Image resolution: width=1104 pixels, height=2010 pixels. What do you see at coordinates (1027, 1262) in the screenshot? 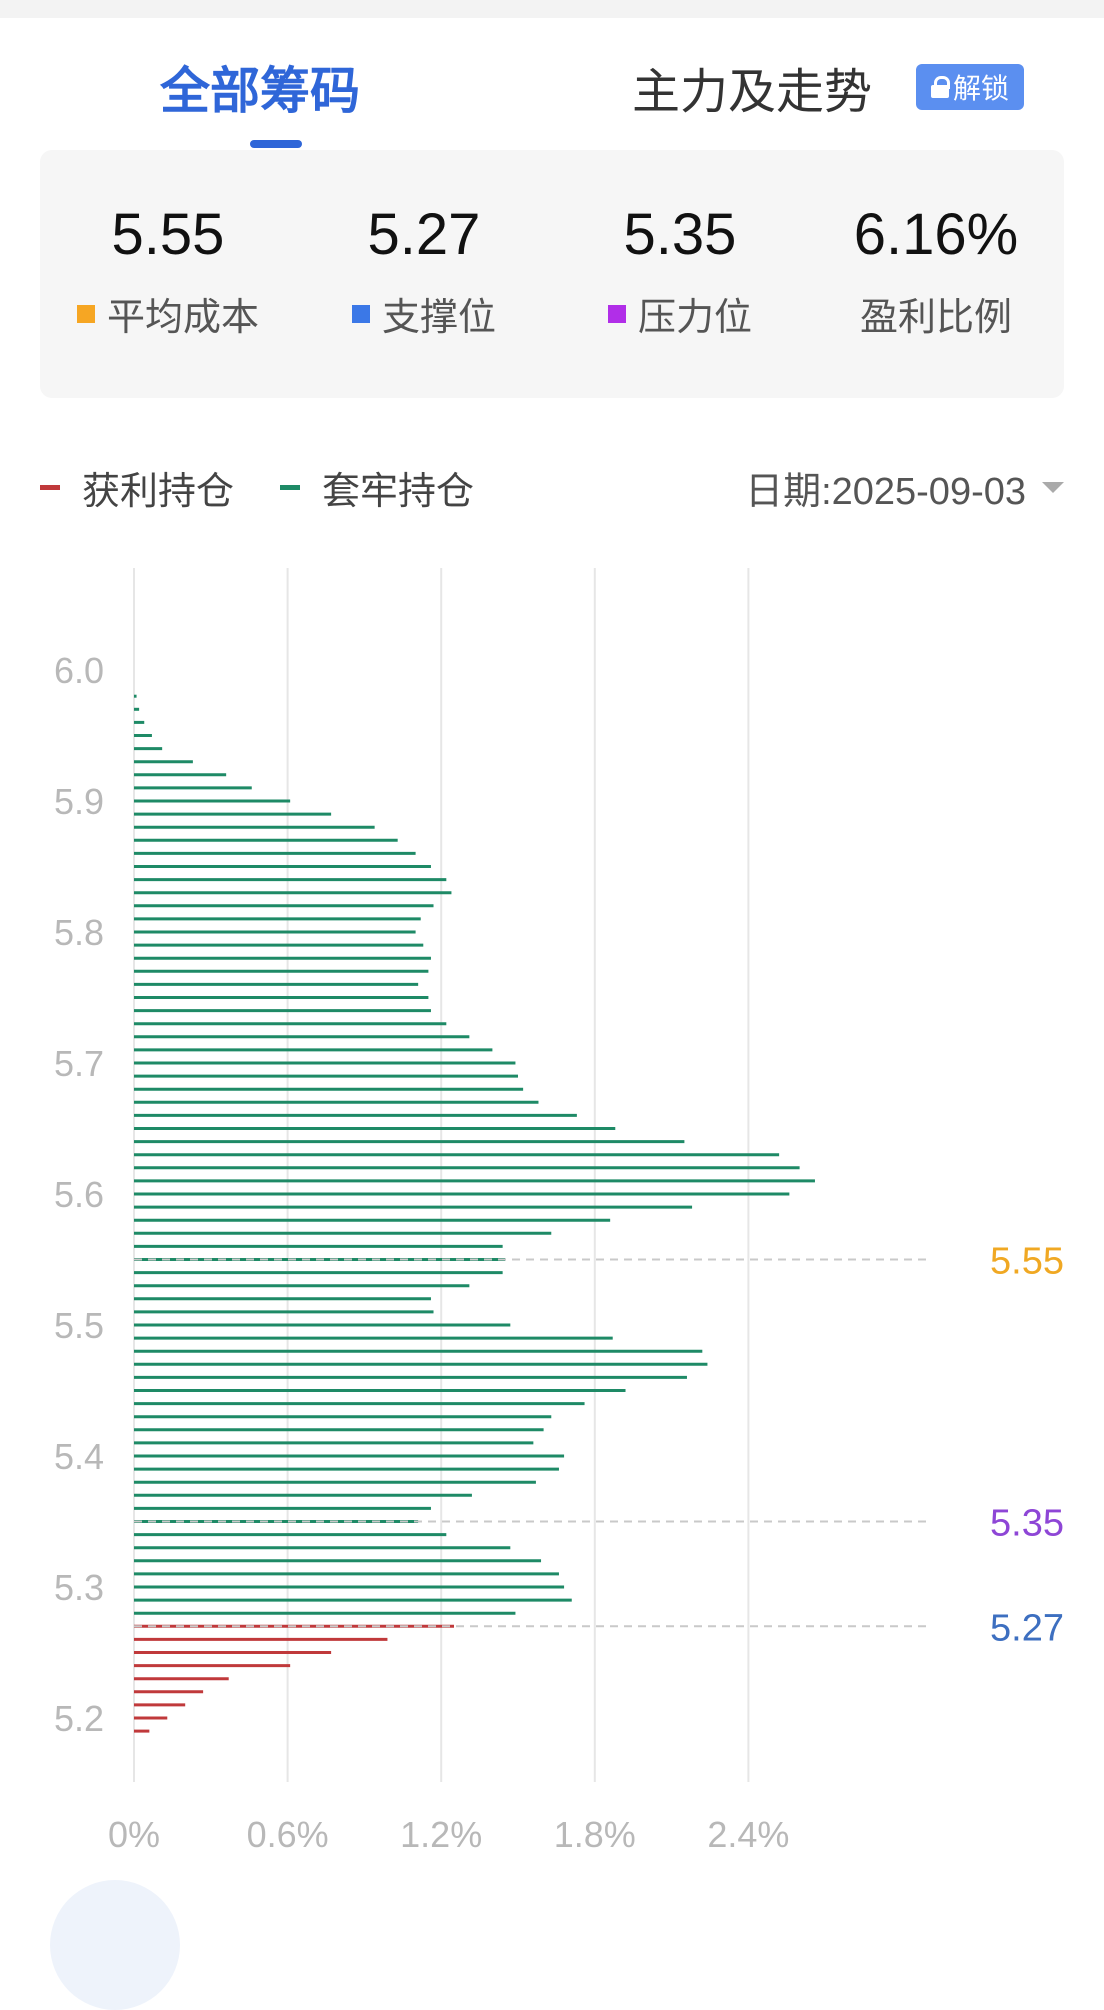
I see `price-marker-label: 5.55` at bounding box center [1027, 1262].